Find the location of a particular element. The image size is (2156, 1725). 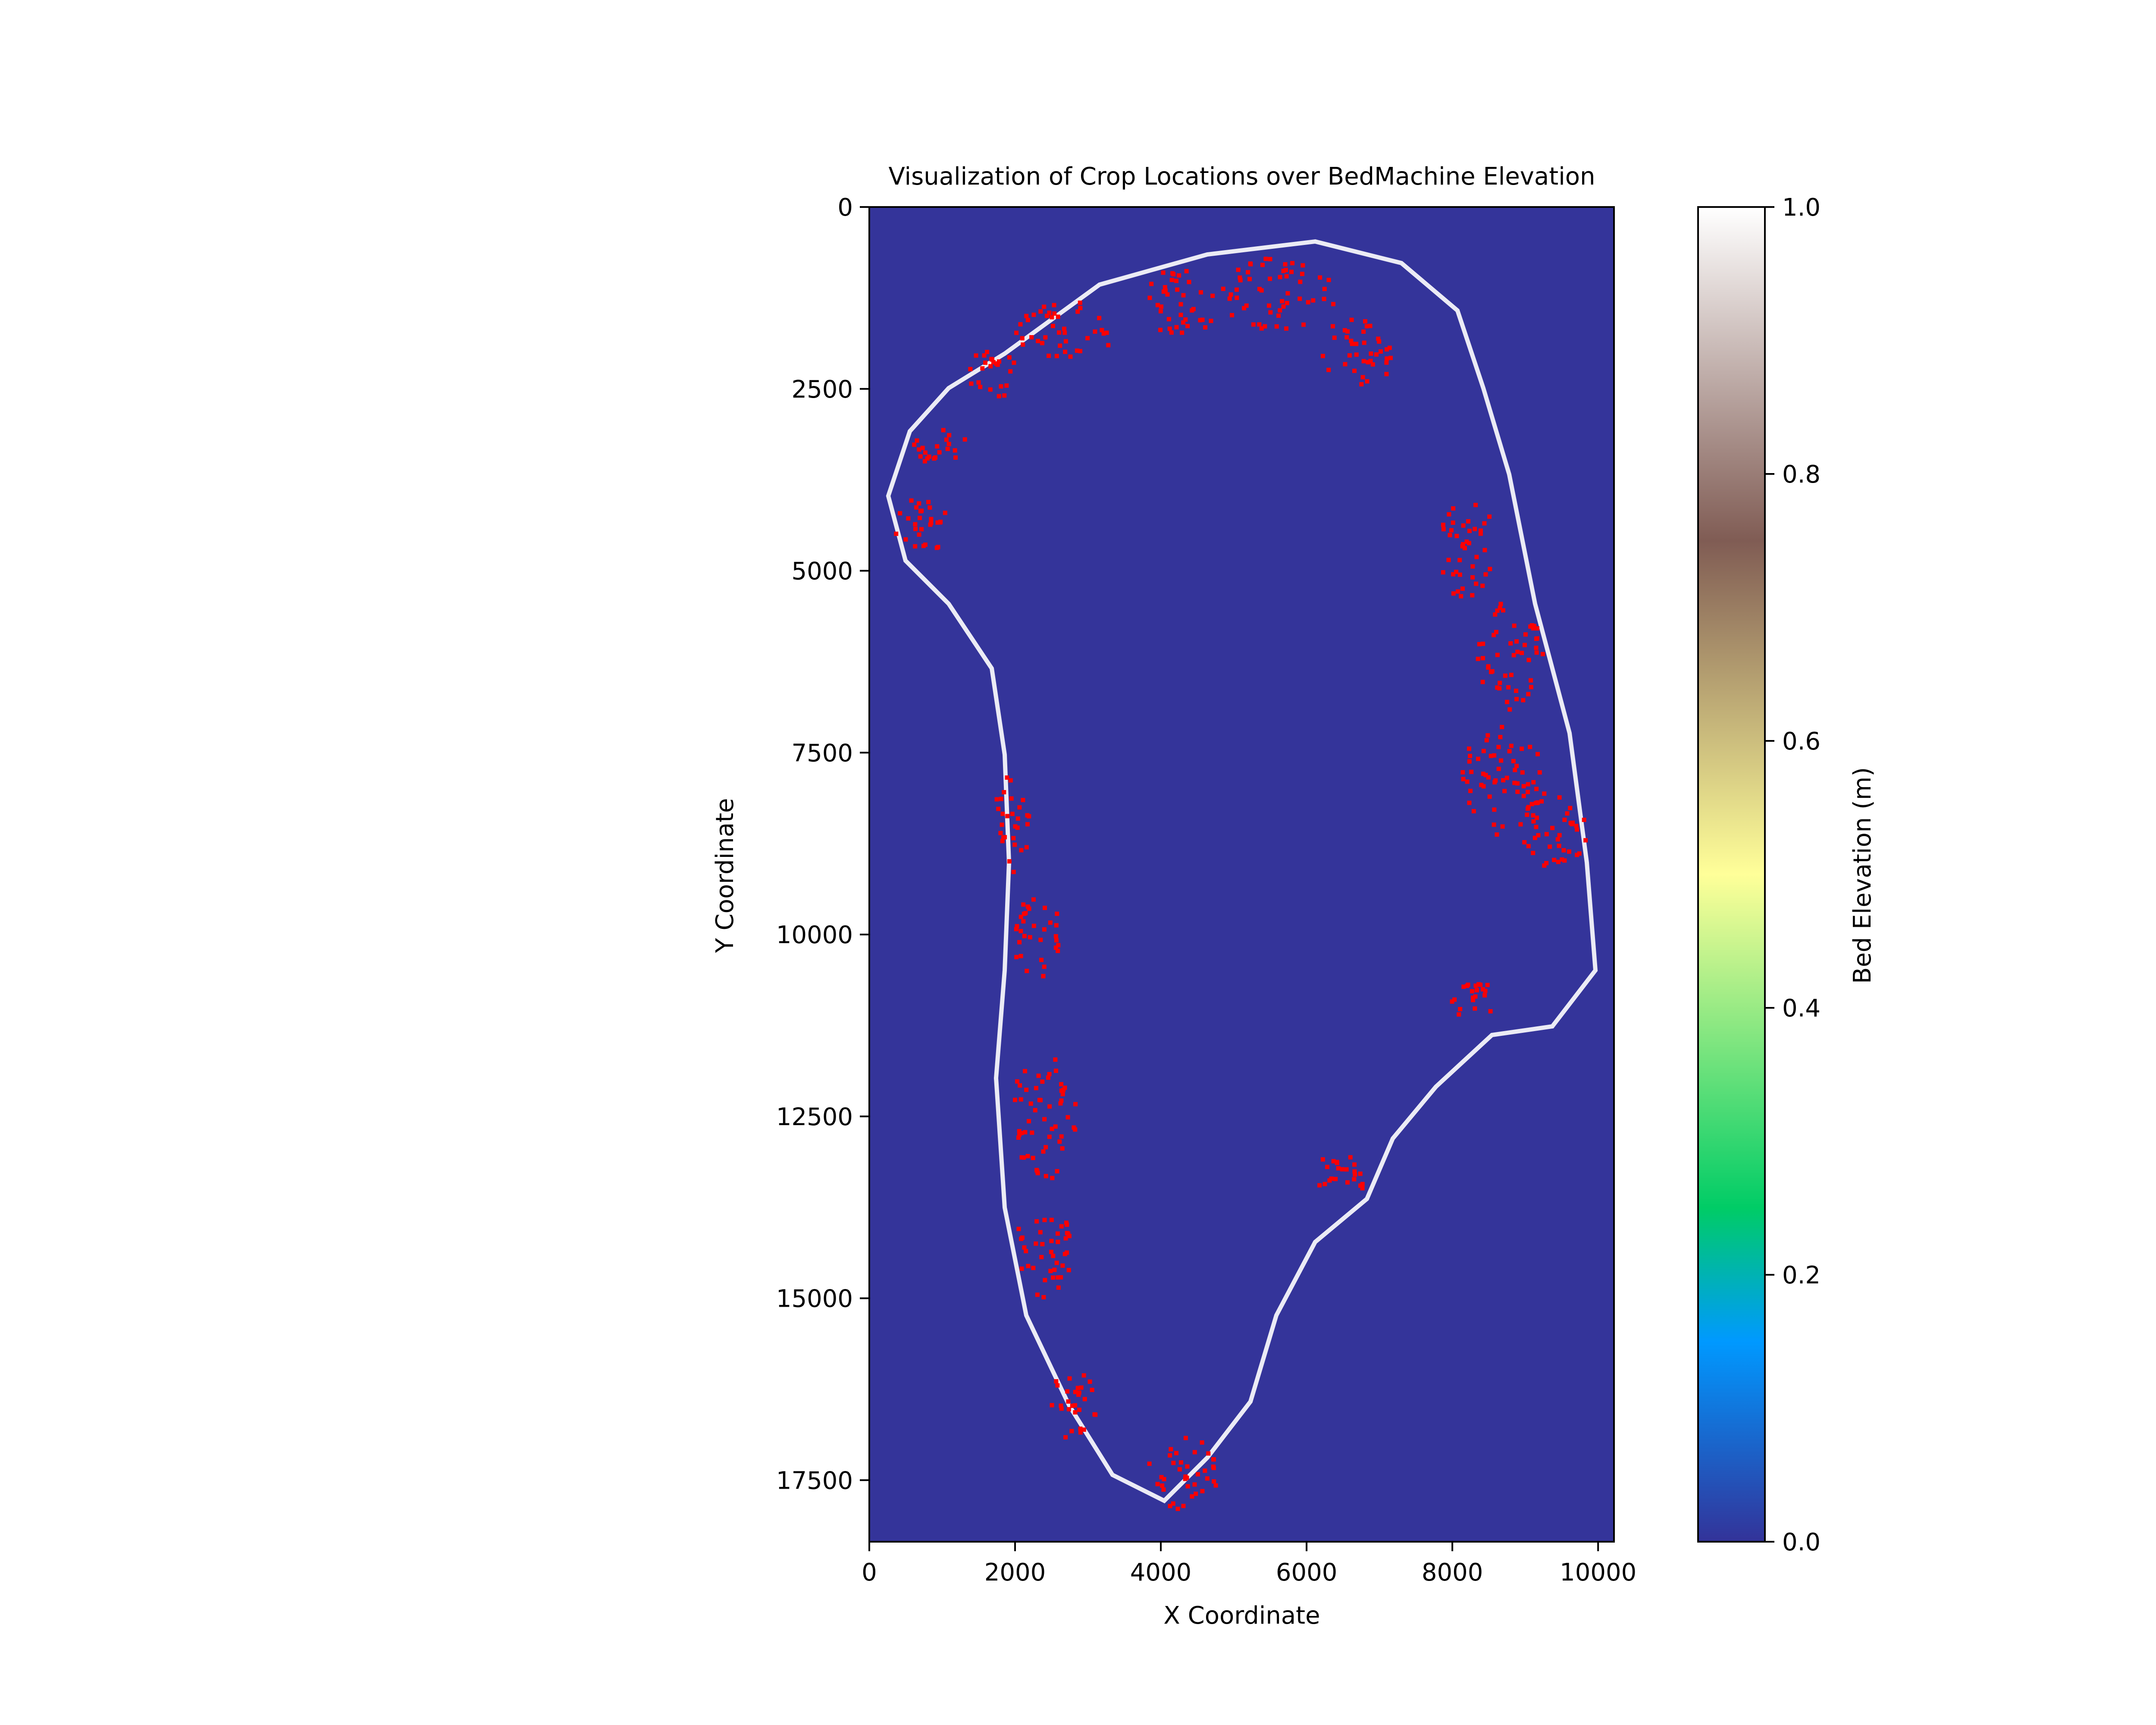

x-tick-label: 2000 is located at coordinates (1015, 1573).